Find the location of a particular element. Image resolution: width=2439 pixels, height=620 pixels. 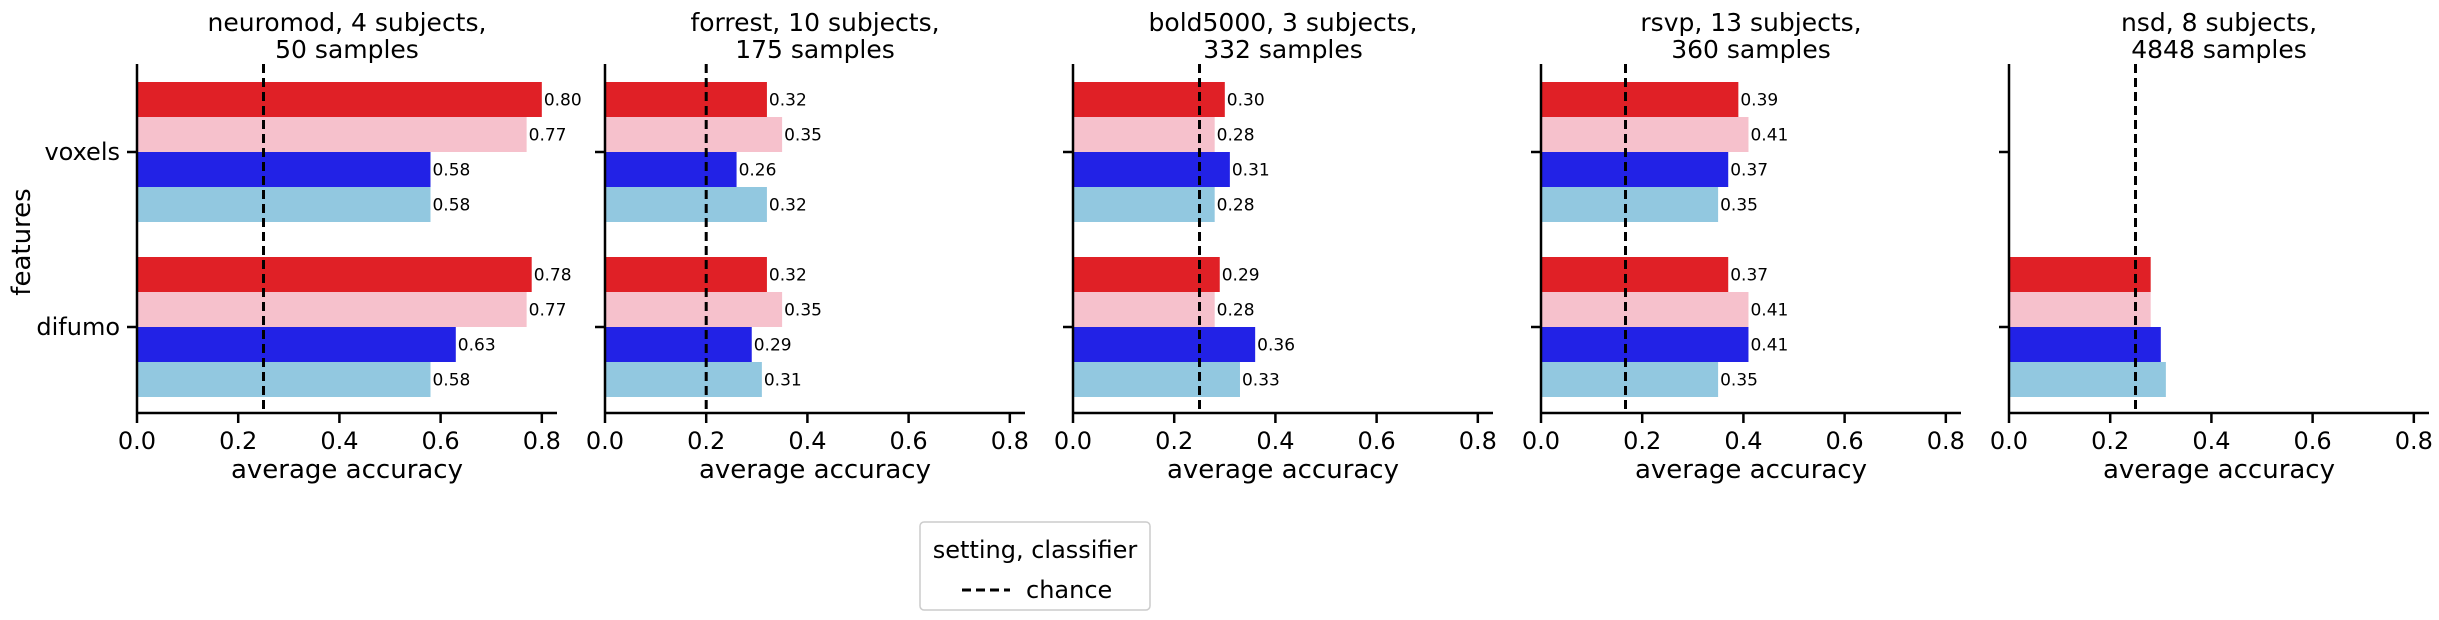

value-label-voxels-1: 0.80 is located at coordinates (563, 101).